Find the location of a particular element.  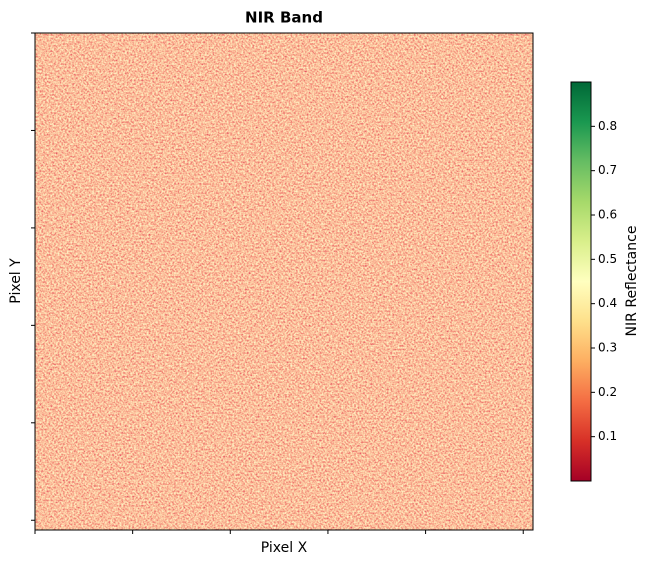

colorbar-label: NIR Reflectance is located at coordinates (632, 281).